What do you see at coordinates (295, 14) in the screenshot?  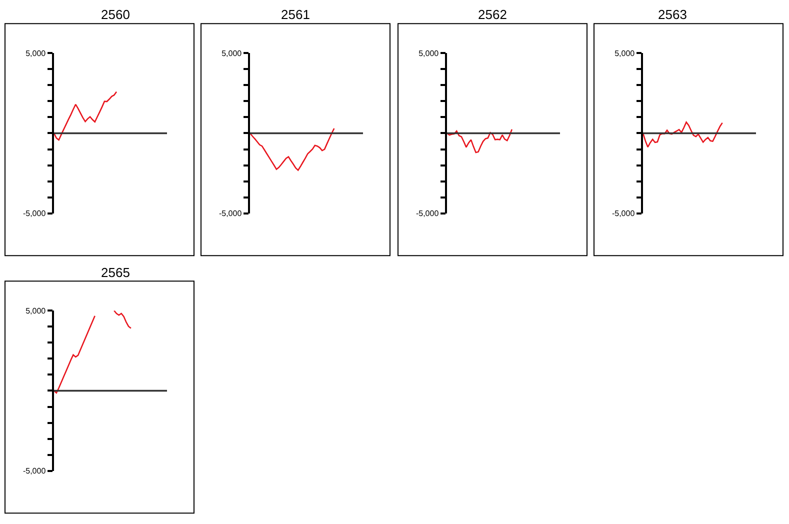 I see `chart-title: 2561` at bounding box center [295, 14].